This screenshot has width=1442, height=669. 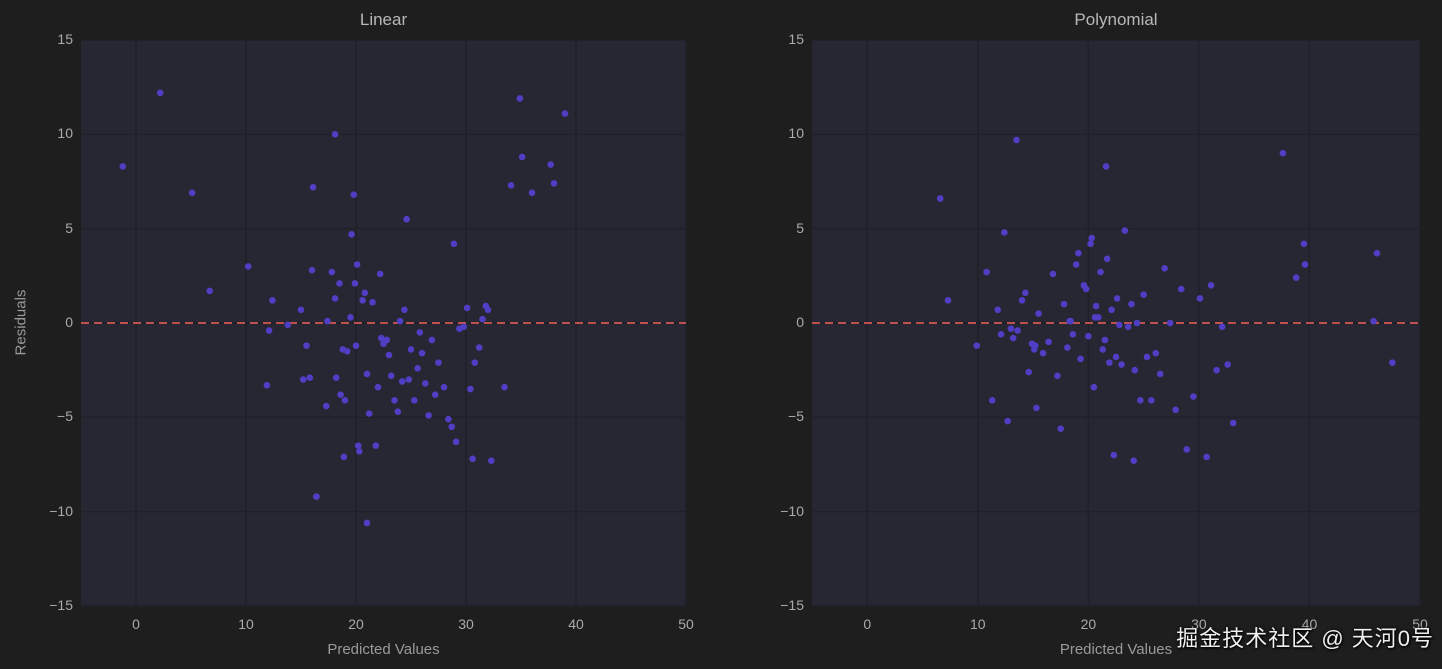 What do you see at coordinates (1116, 19) in the screenshot?
I see `chart-title-polynomial: Polynomial` at bounding box center [1116, 19].